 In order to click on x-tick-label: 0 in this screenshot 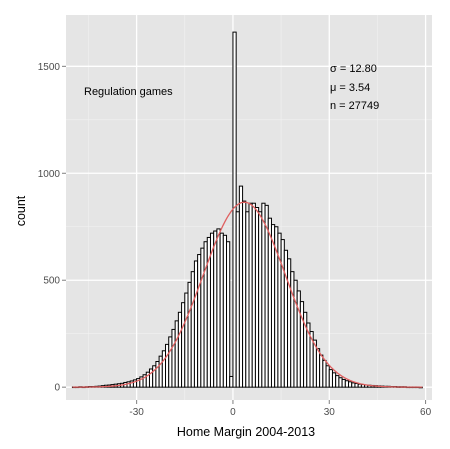, I will do `click(233, 412)`.